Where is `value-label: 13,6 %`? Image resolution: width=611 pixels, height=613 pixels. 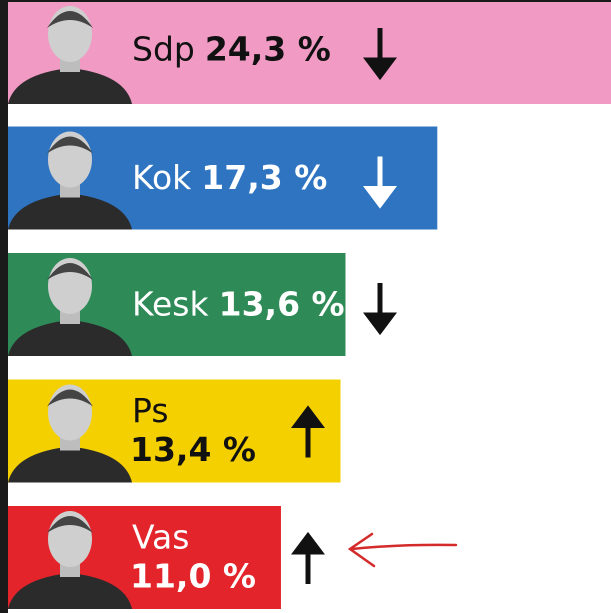
value-label: 13,6 % is located at coordinates (282, 304).